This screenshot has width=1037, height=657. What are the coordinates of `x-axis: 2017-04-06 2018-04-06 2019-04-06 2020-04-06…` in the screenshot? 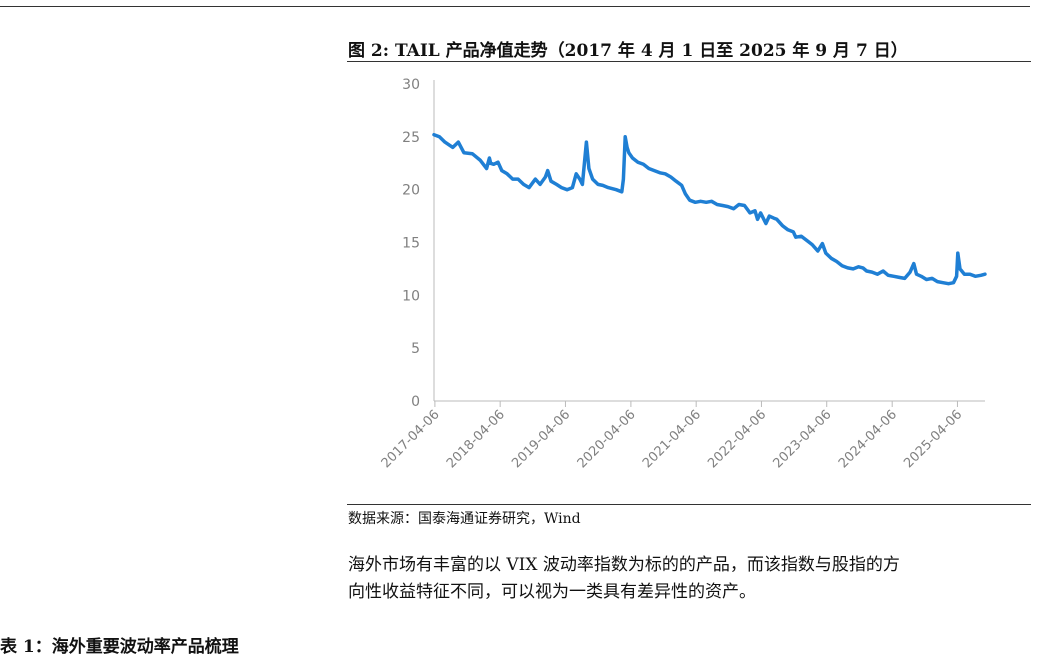 It's located at (682, 435).